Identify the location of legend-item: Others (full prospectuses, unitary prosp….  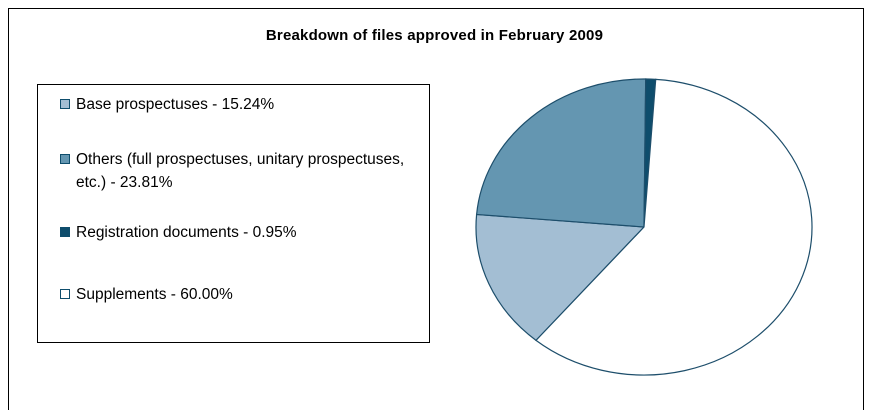
(248, 171).